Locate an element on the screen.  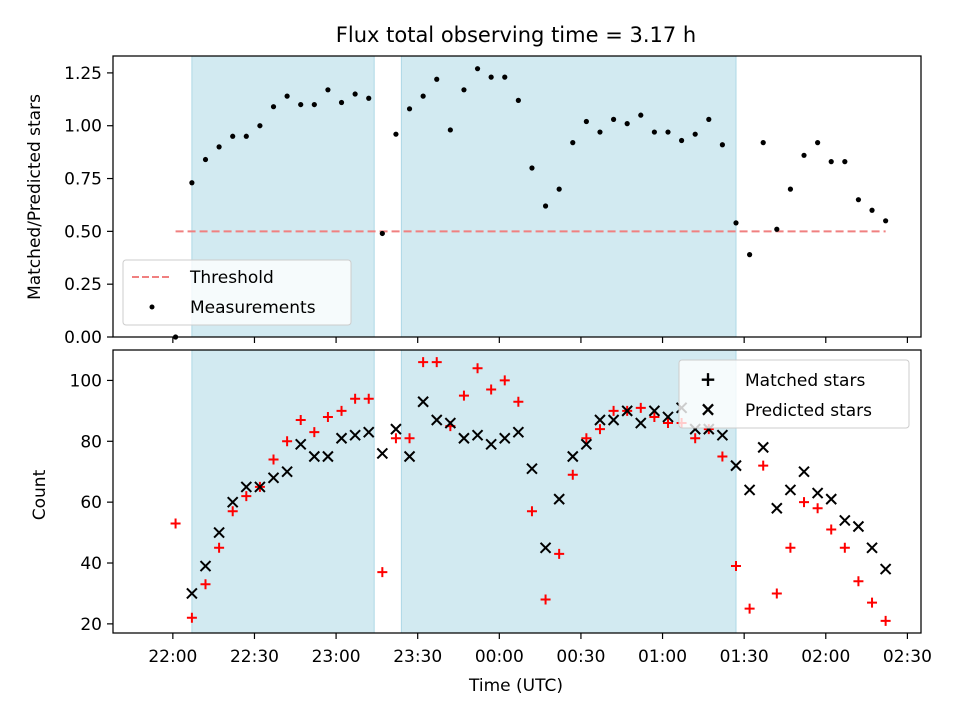
x-axis-label: Time (UTC) is located at coordinates (515, 686).